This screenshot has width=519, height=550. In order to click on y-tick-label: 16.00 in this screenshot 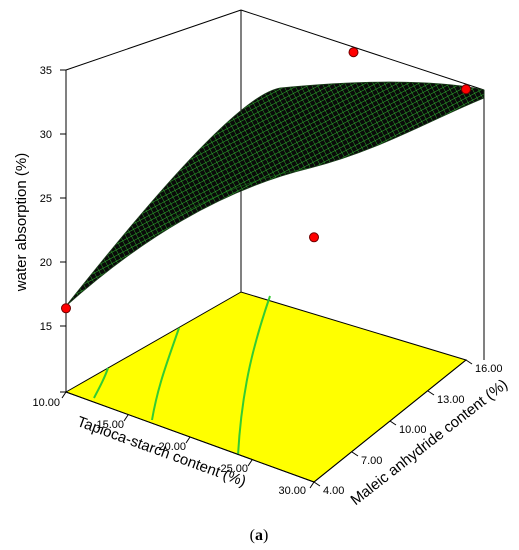, I will do `click(489, 369)`.